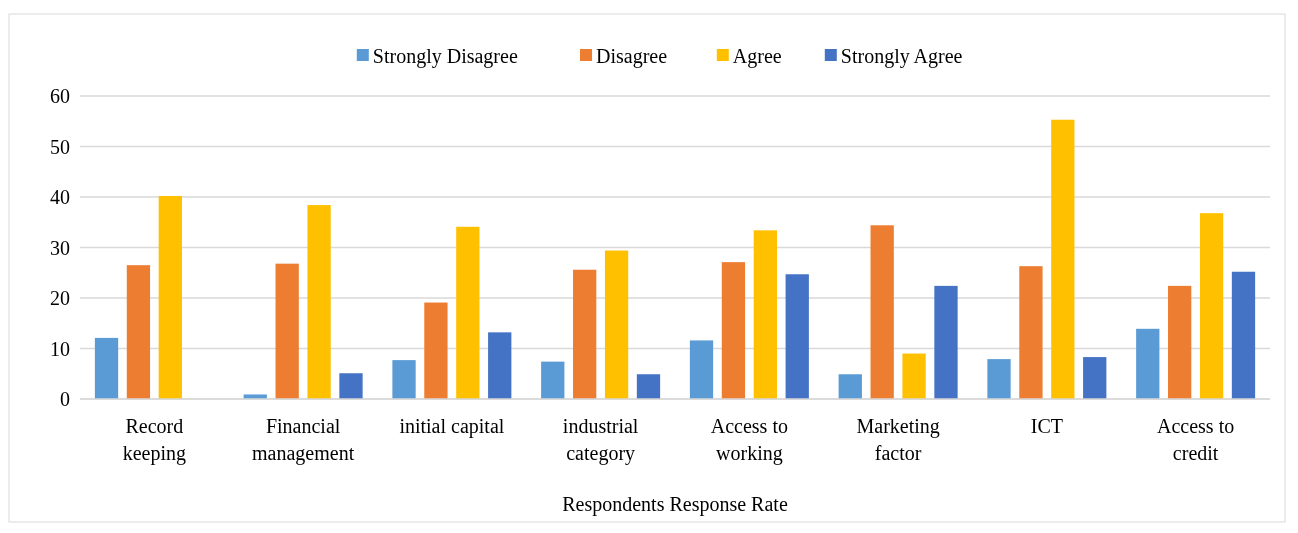 Image resolution: width=1298 pixels, height=533 pixels. I want to click on y-tick-label: 30, so click(60, 247).